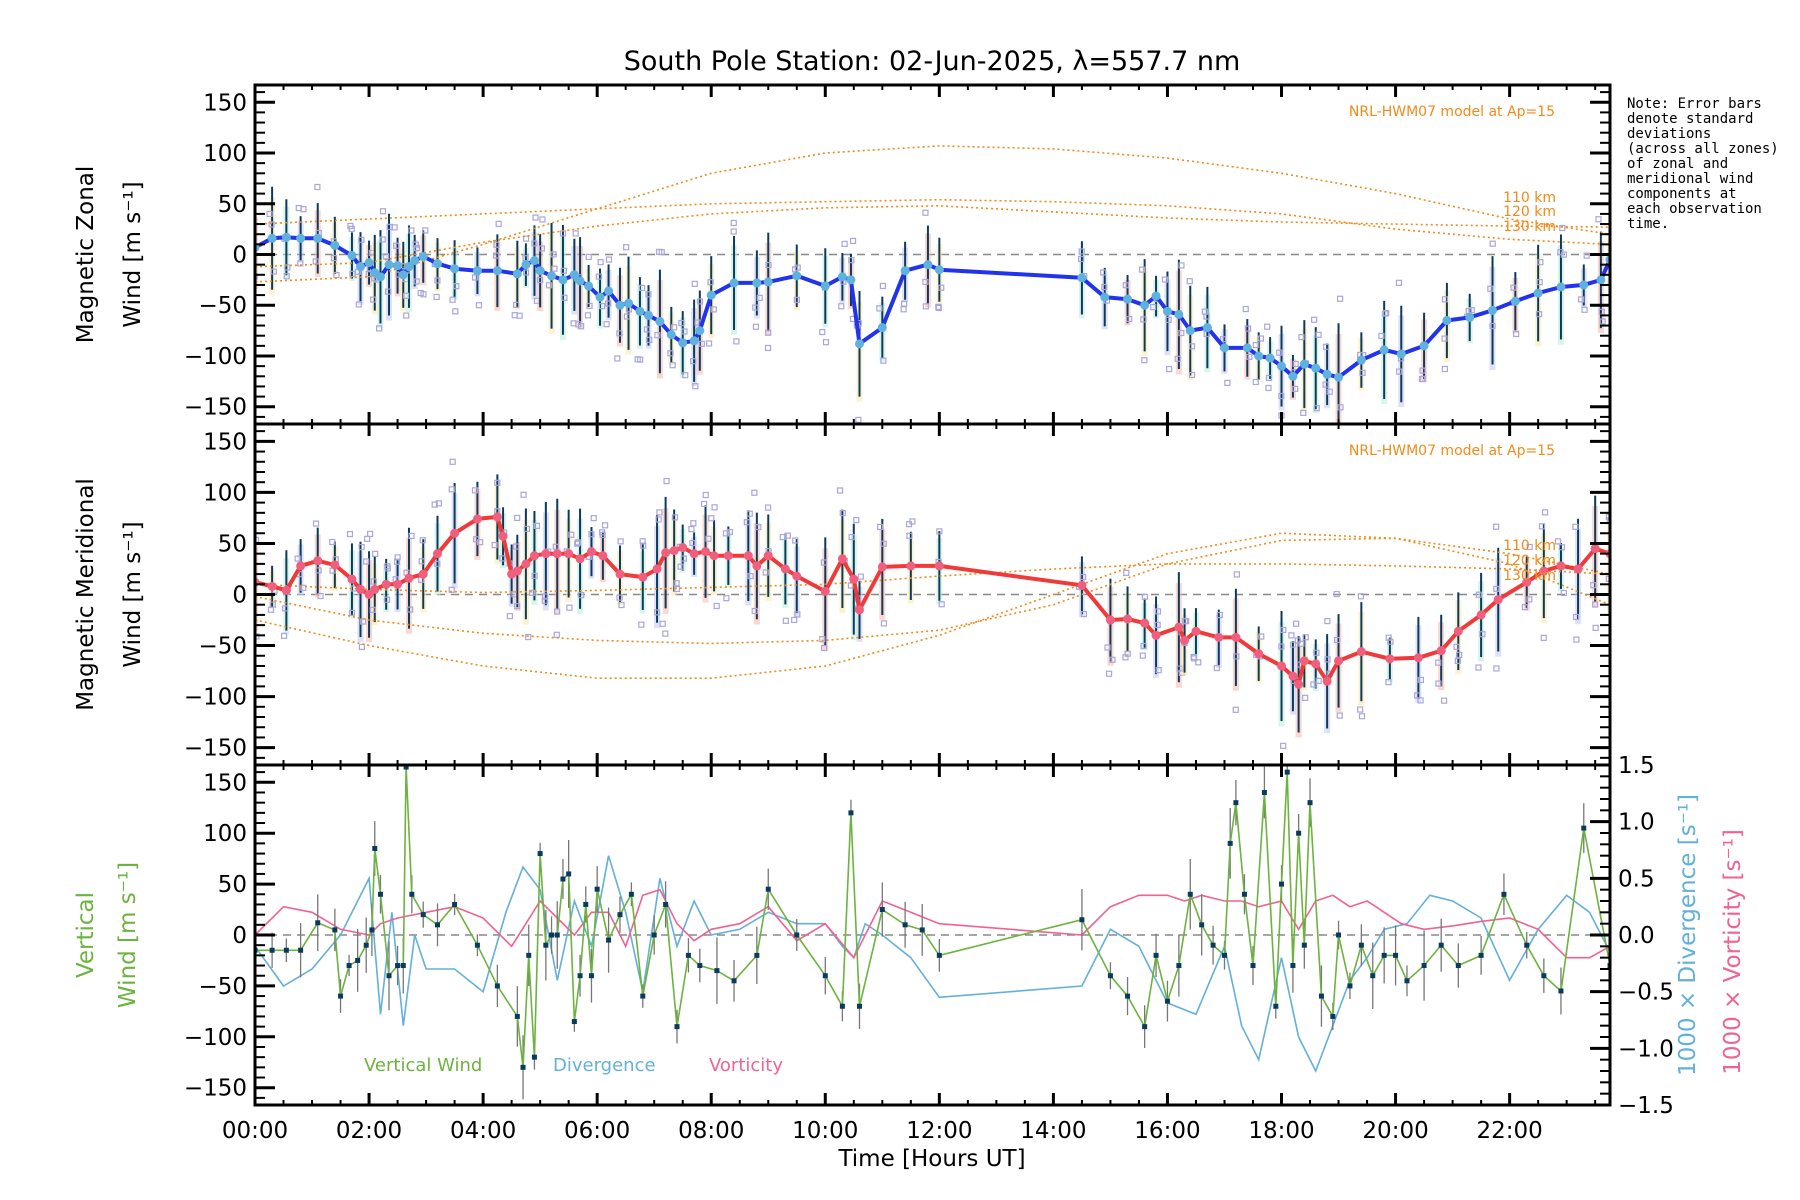 Image resolution: width=1800 pixels, height=1200 pixels. I want to click on y-tick-label: −100, so click(215, 698).